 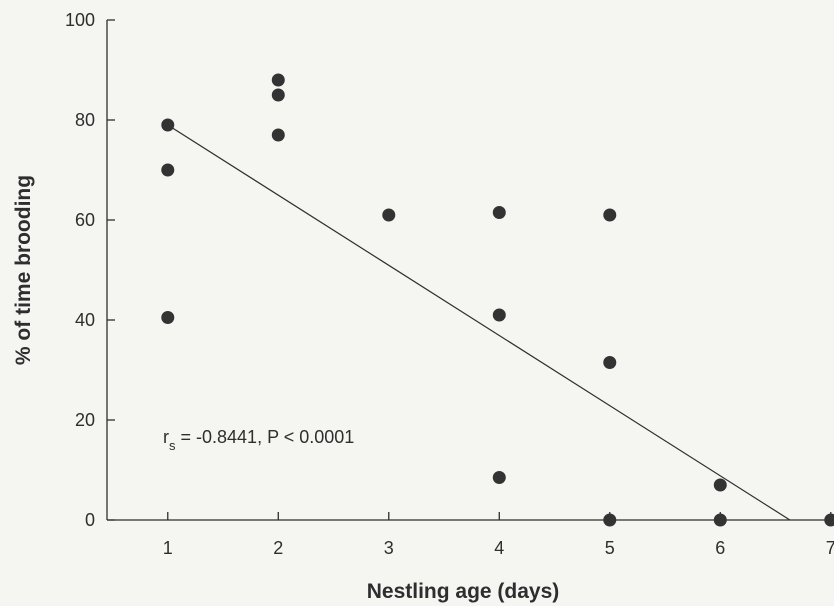 What do you see at coordinates (85, 420) in the screenshot?
I see `y-tick-label: 20` at bounding box center [85, 420].